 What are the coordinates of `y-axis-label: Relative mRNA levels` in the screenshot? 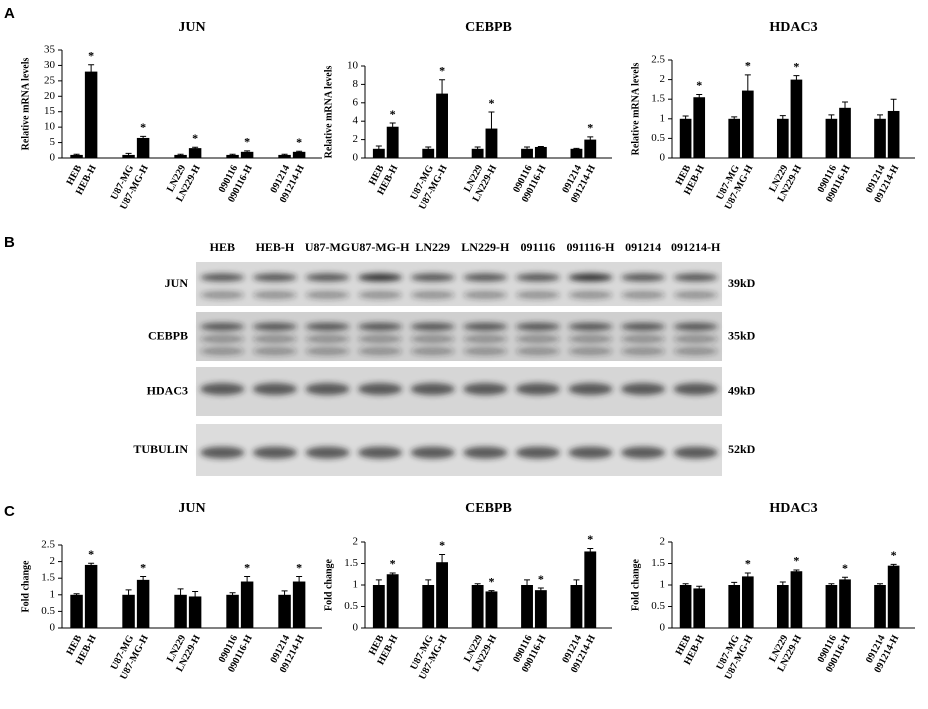 It's located at (328, 112).